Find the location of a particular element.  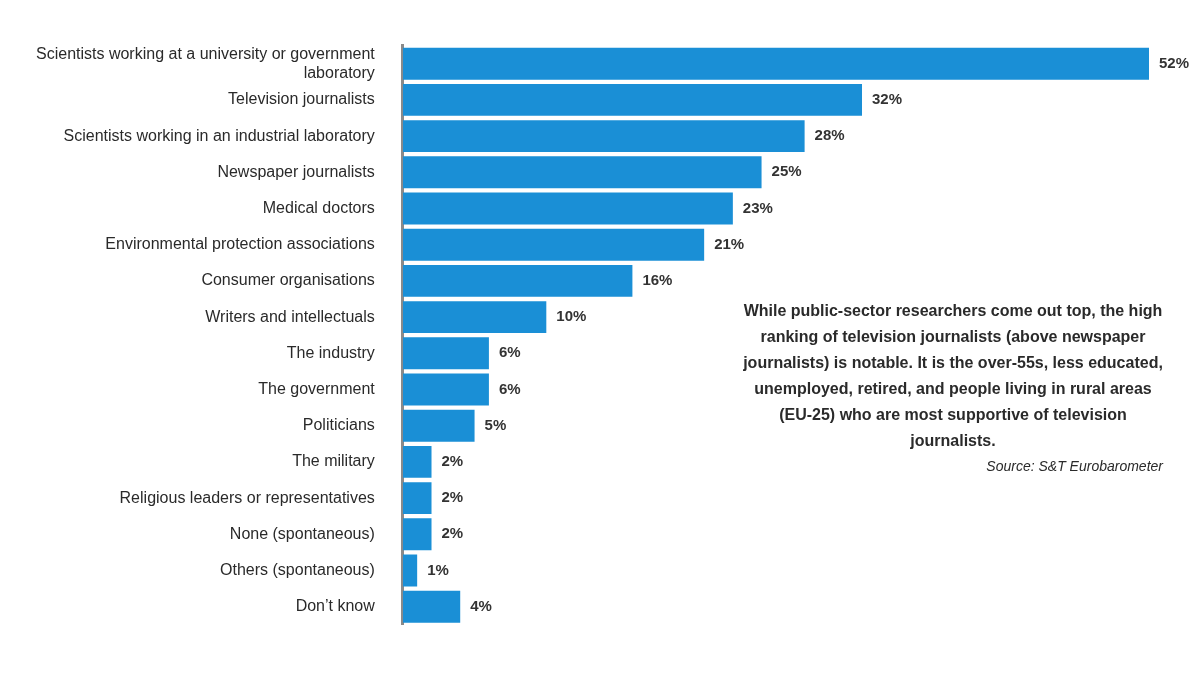

y-tick-label: The military is located at coordinates (333, 461).